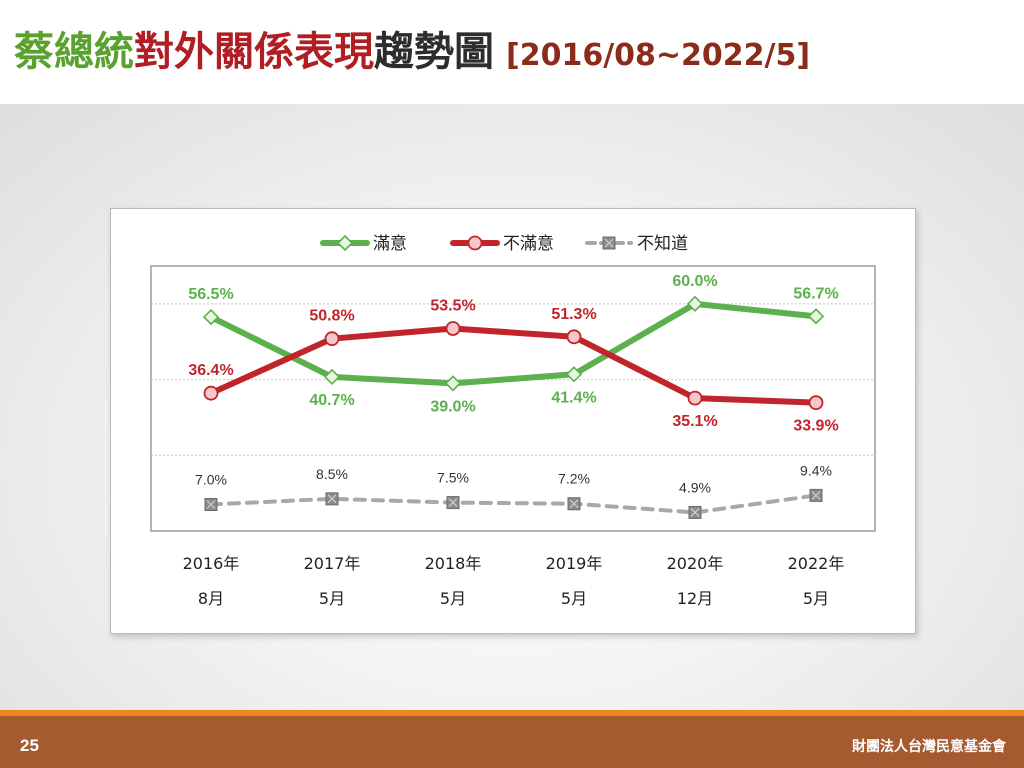 The image size is (1024, 768). What do you see at coordinates (573, 397) in the screenshot?
I see `data-label-滿意: 41.4%` at bounding box center [573, 397].